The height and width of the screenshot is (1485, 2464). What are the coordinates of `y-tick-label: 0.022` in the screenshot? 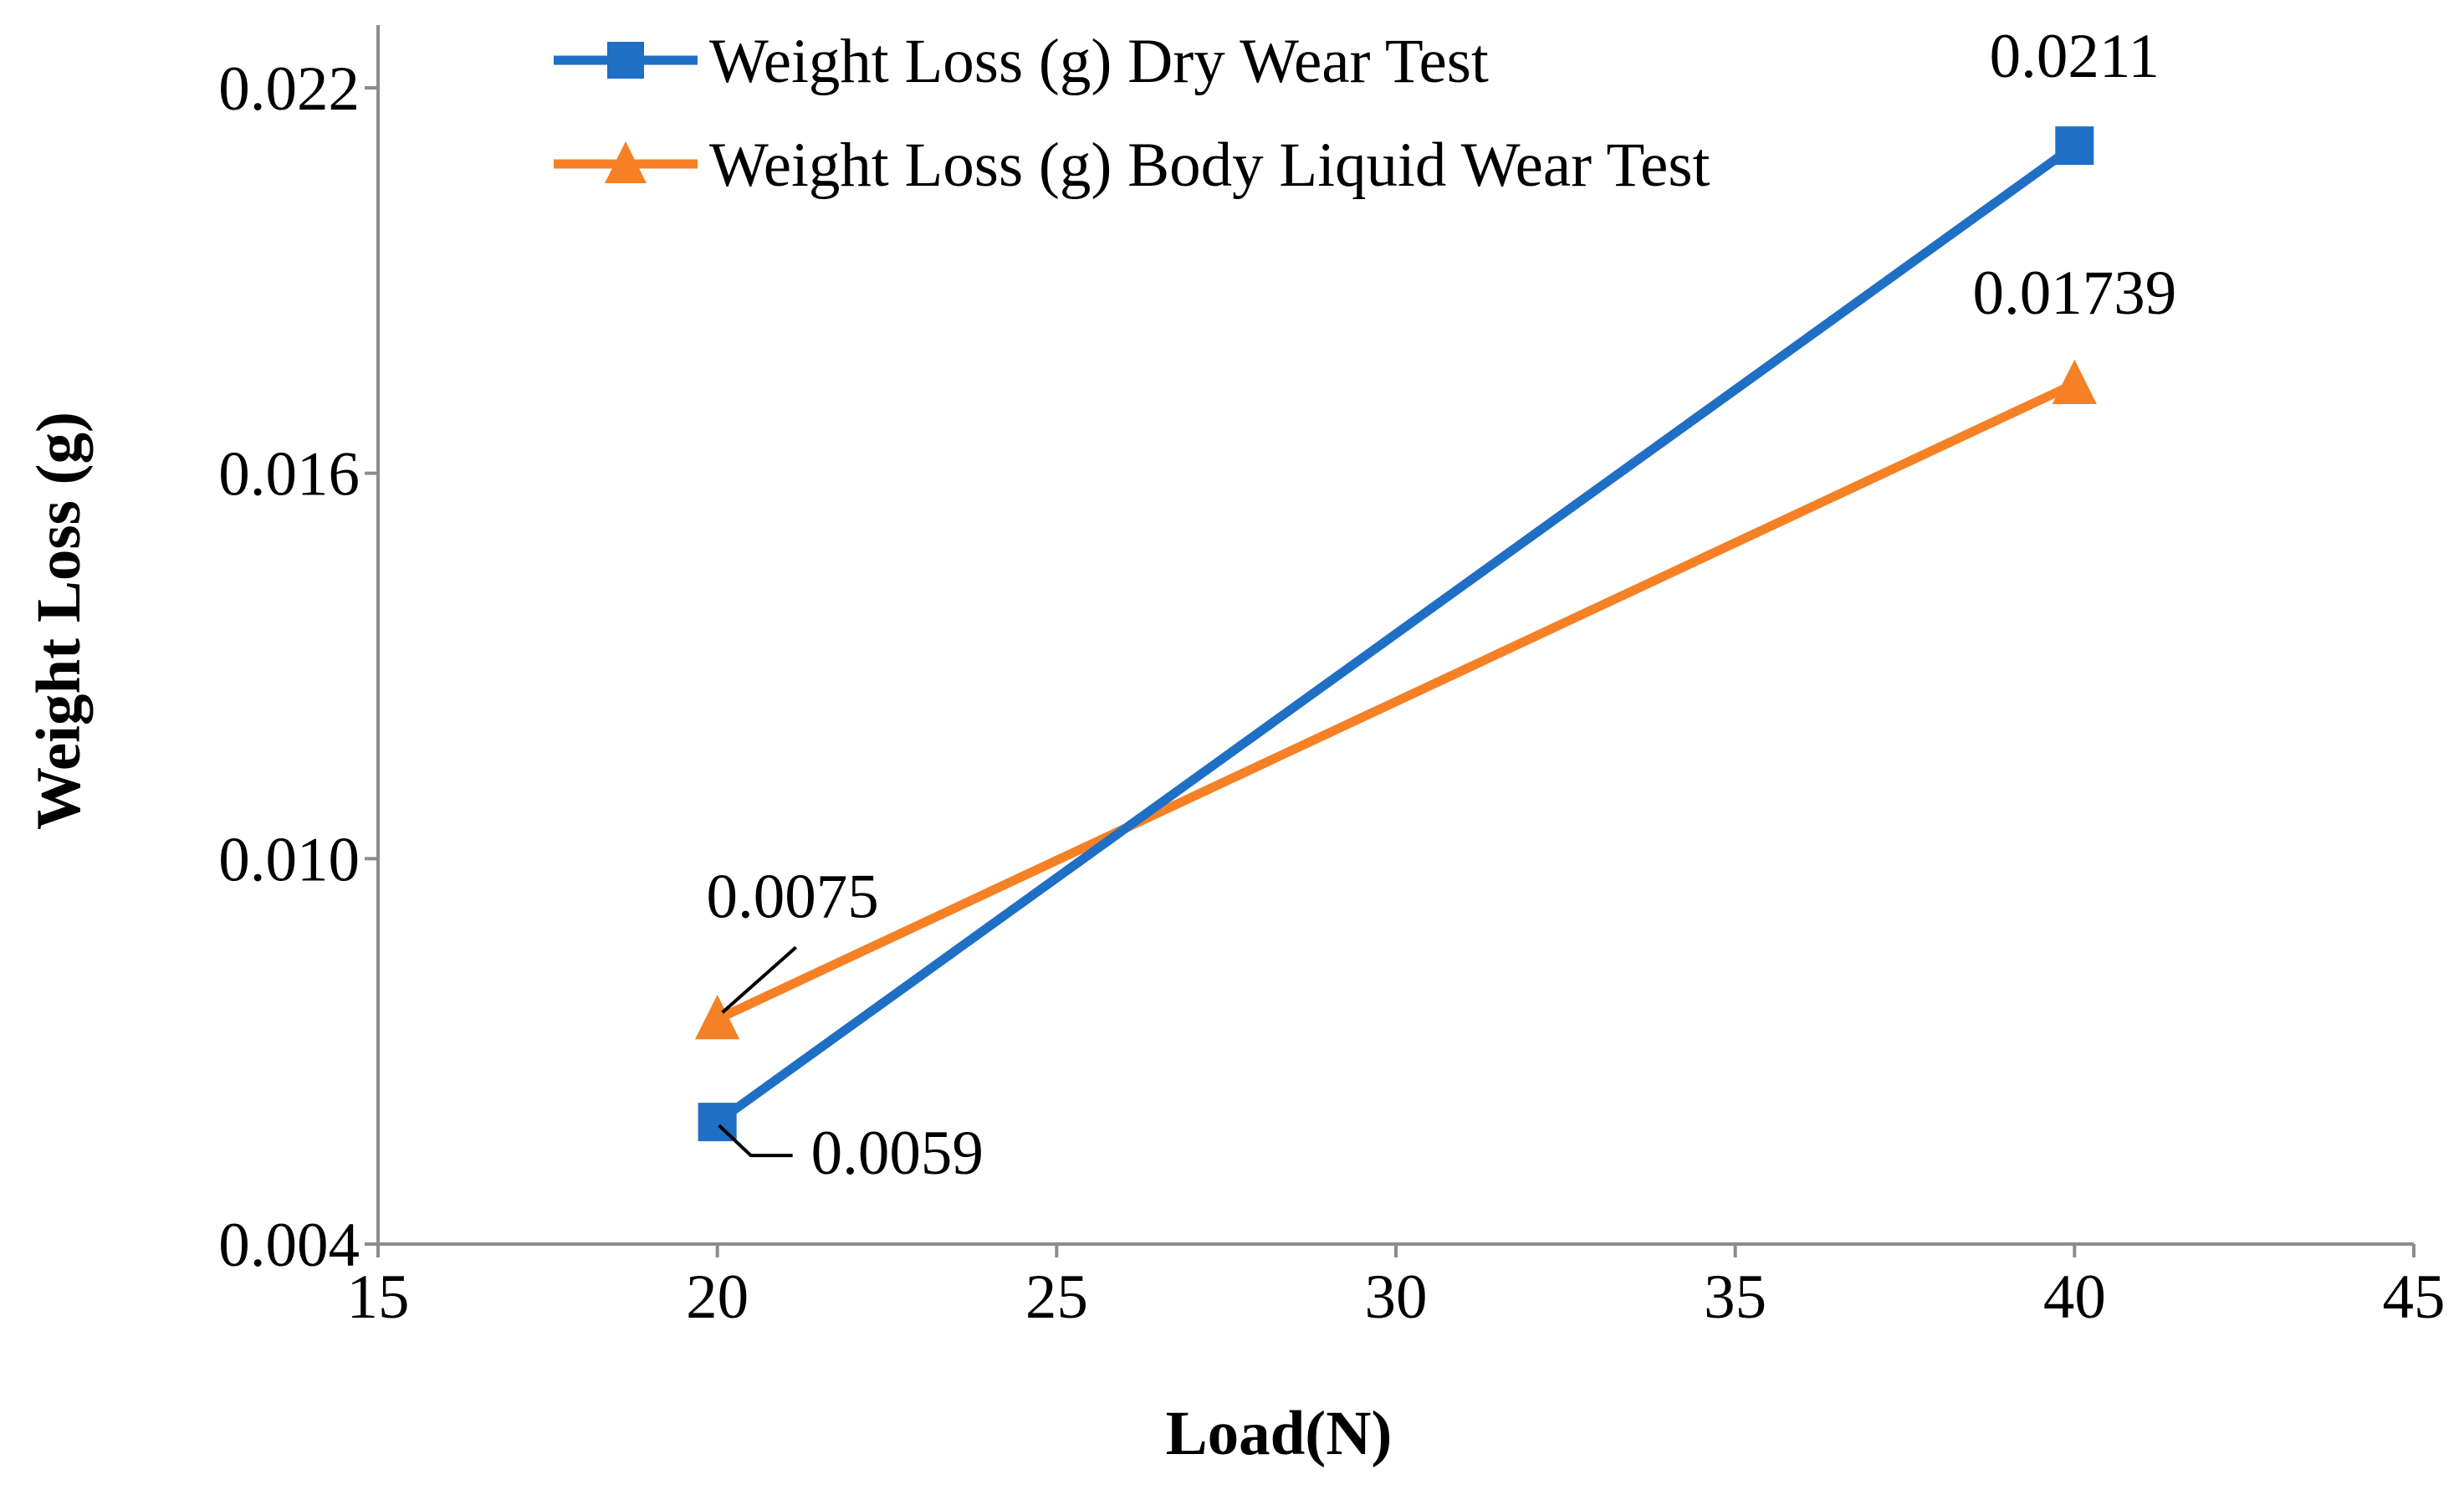 It's located at (289, 89).